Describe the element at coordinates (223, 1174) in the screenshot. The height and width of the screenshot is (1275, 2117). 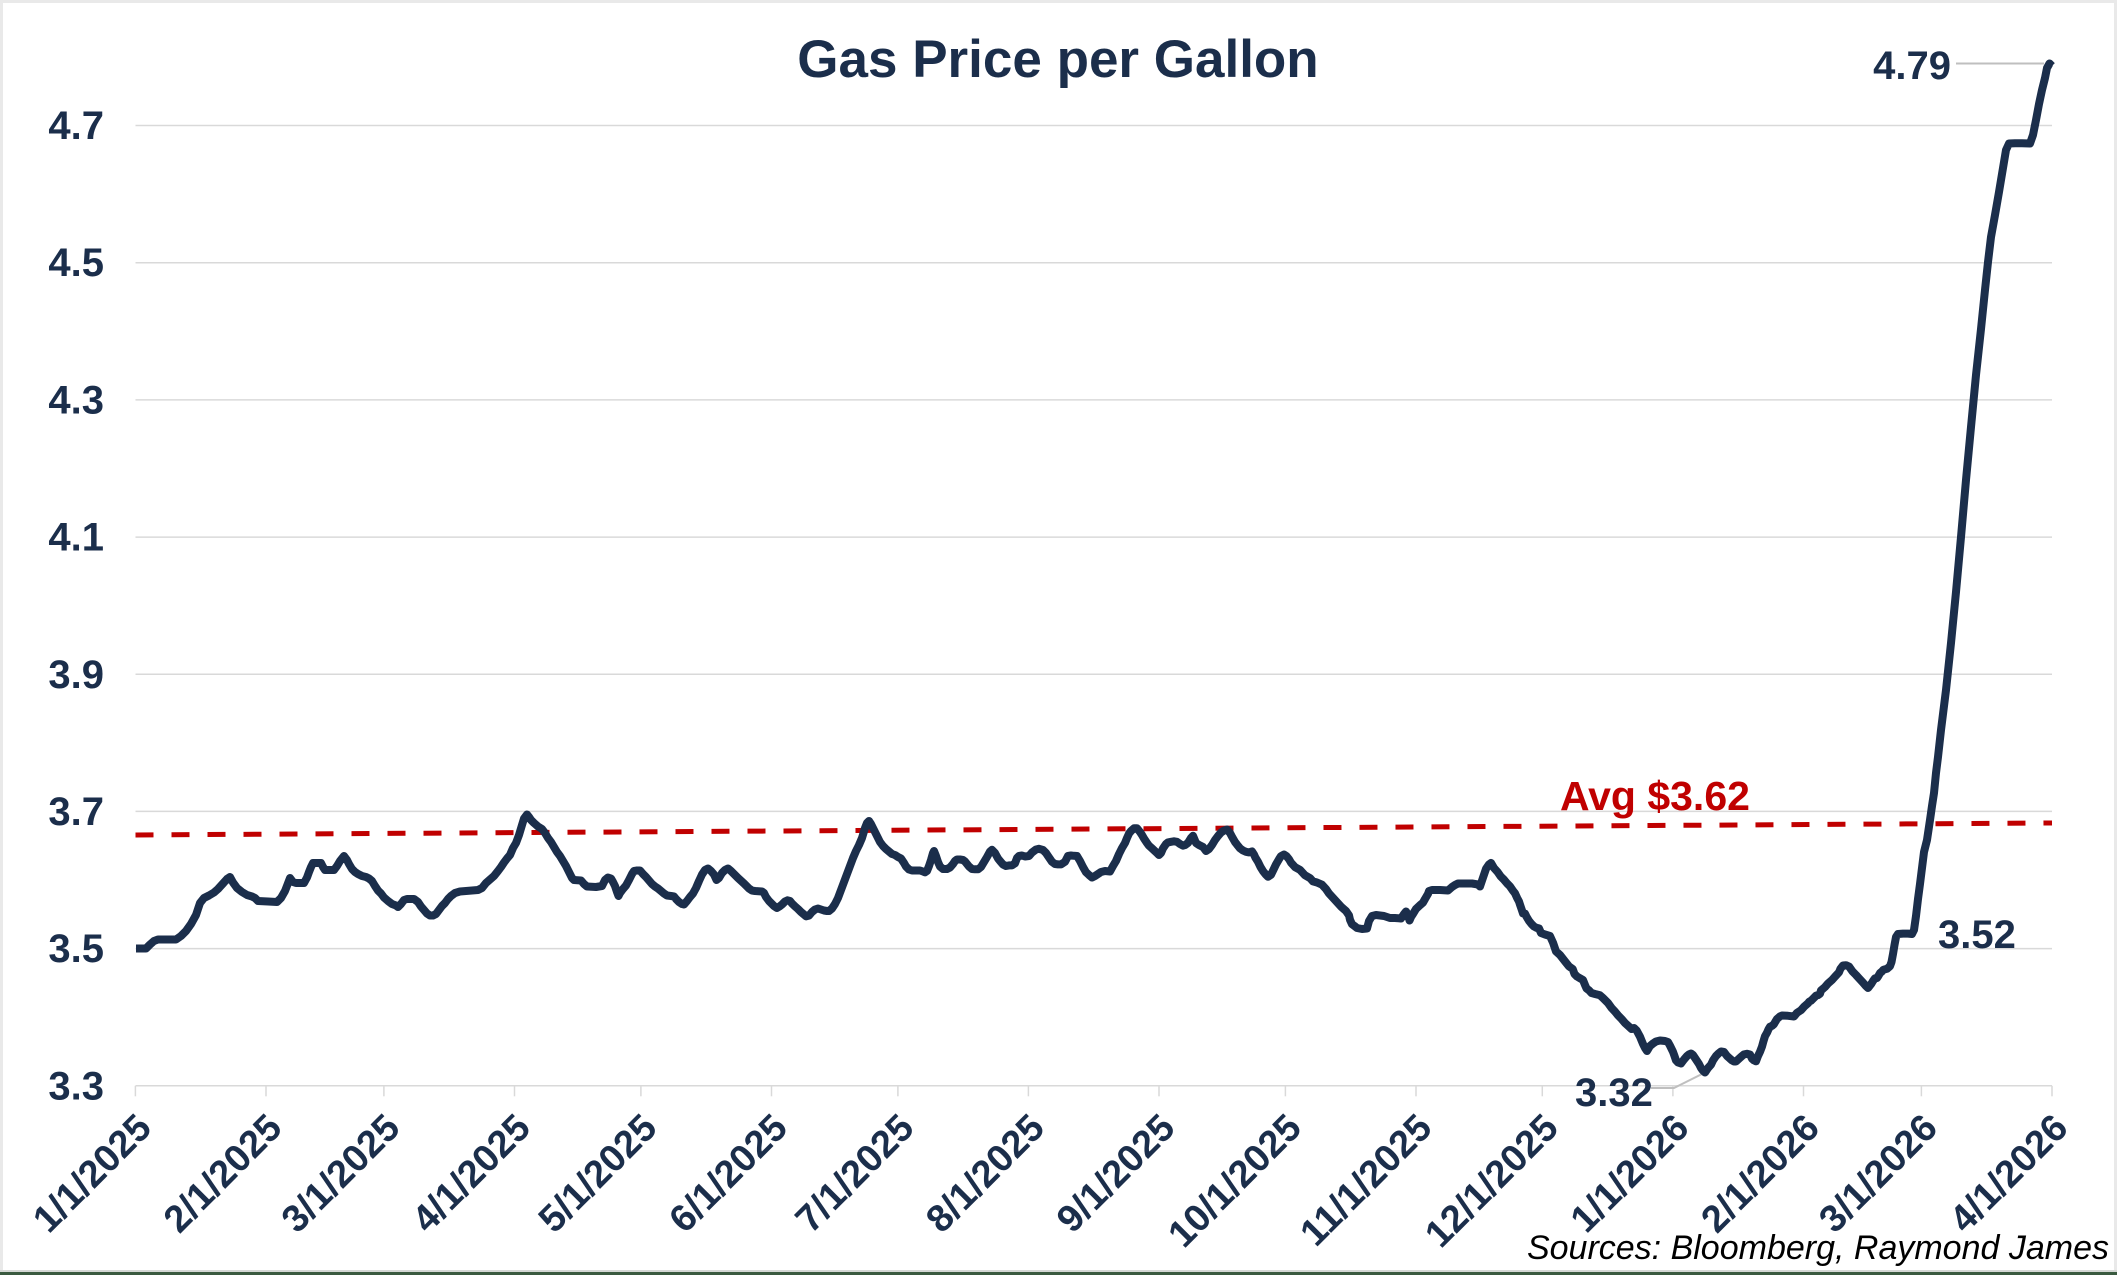
I see `svg-text: 2/1/2025` at that location.